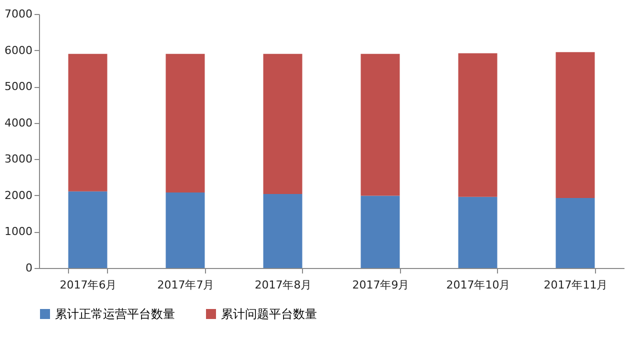  Describe the element at coordinates (18, 195) in the screenshot. I see `y-tick-label: 2000` at that location.